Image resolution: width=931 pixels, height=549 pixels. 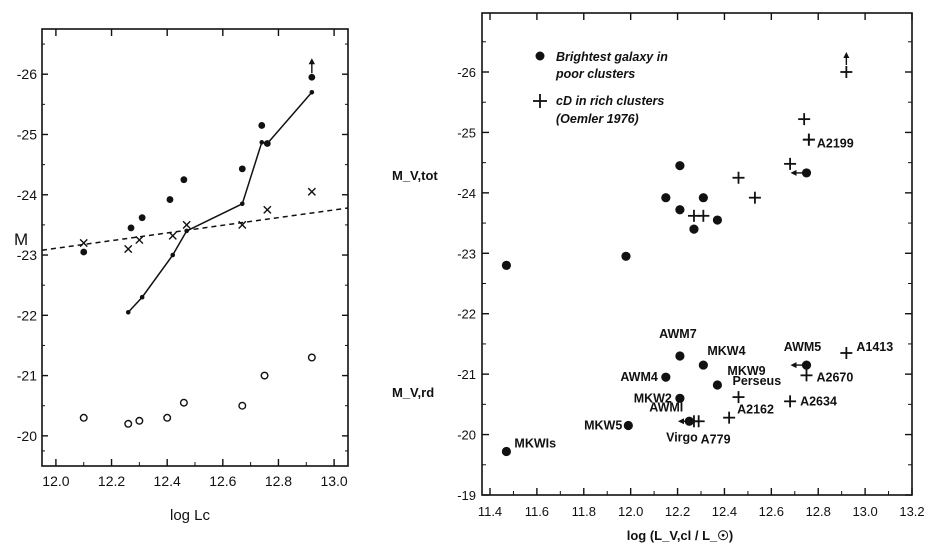 What do you see at coordinates (746, 371) in the screenshot?
I see `right-point-label-mkw9: MKW9` at bounding box center [746, 371].